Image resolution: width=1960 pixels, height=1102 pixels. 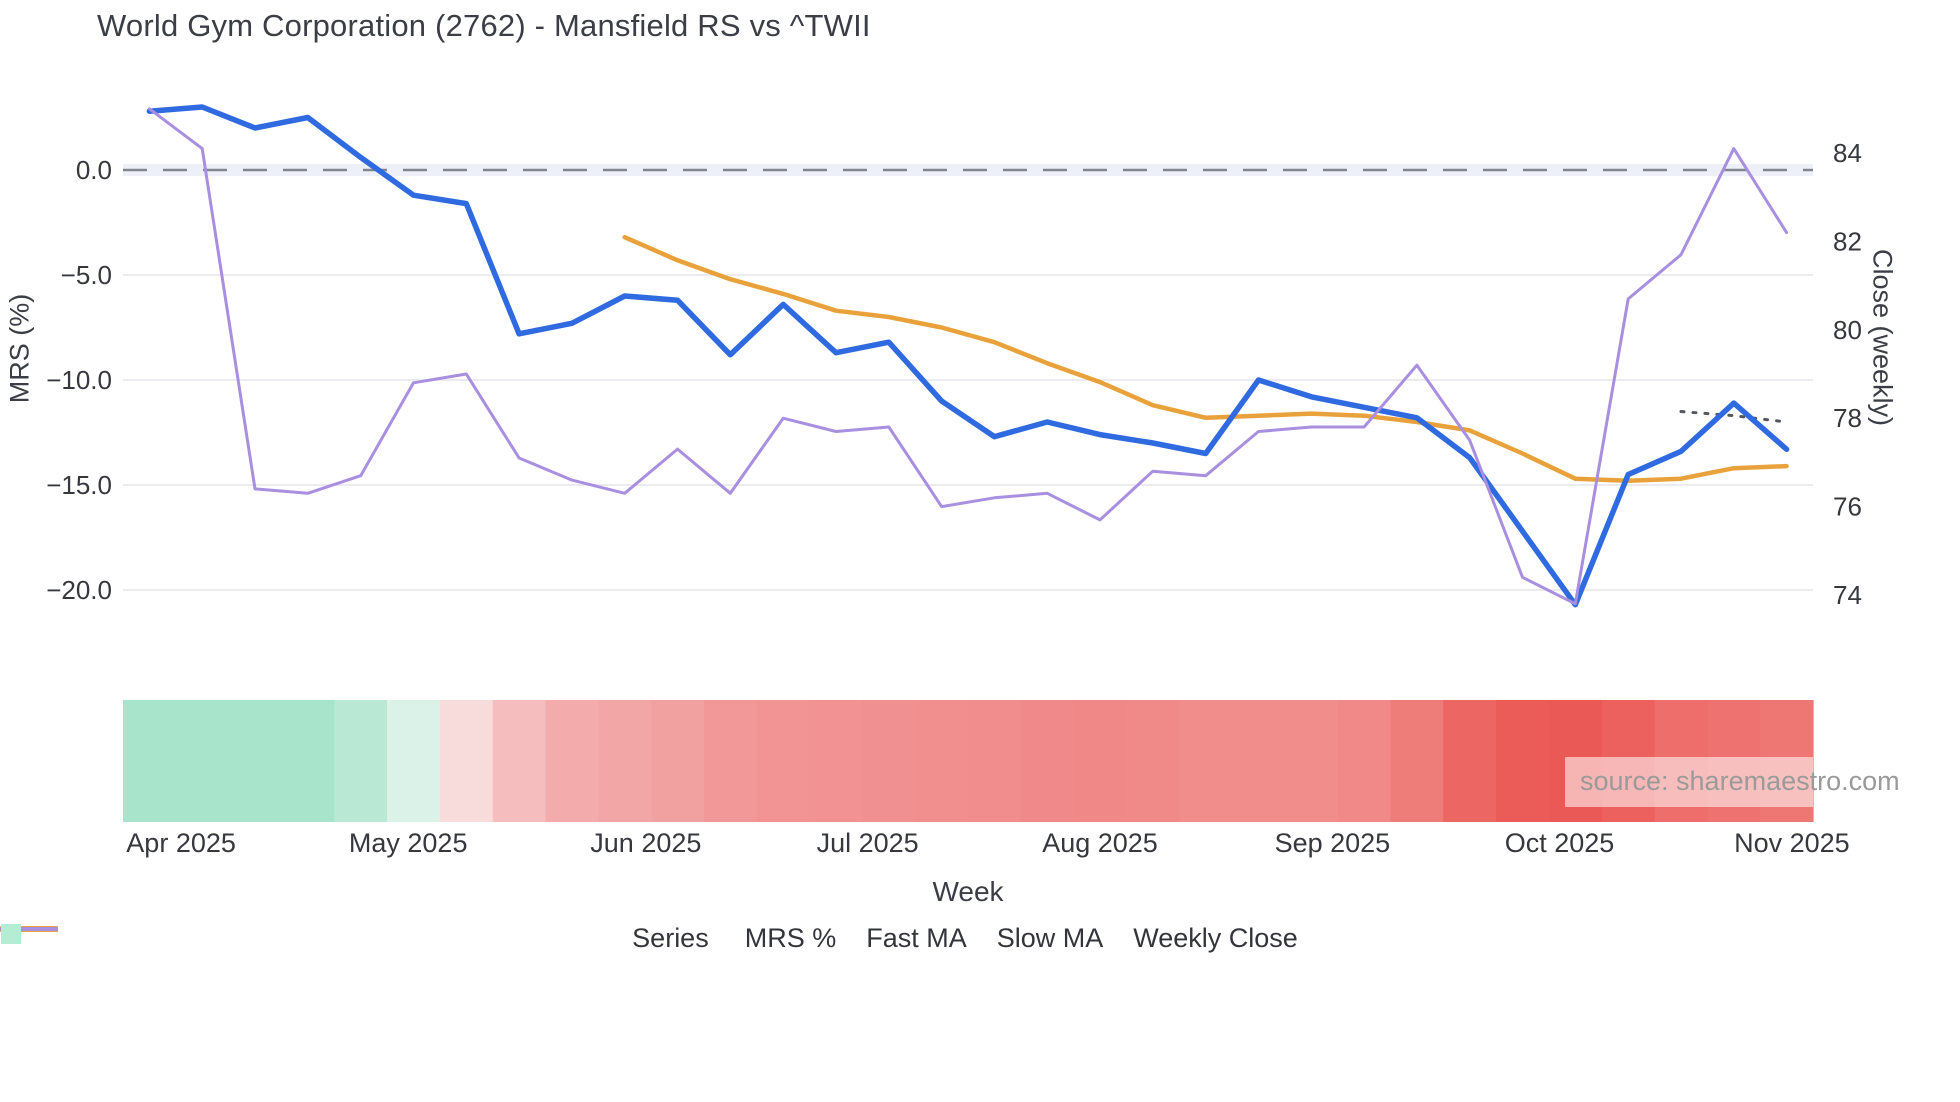 What do you see at coordinates (1100, 843) in the screenshot?
I see `month-tick-label: Aug 2025` at bounding box center [1100, 843].